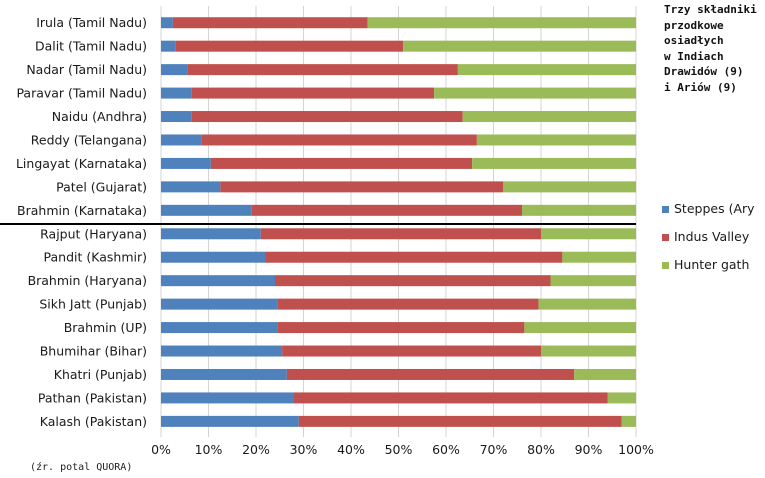  What do you see at coordinates (93, 304) in the screenshot?
I see `category-label: Sikh Jatt (Punjab)` at bounding box center [93, 304].